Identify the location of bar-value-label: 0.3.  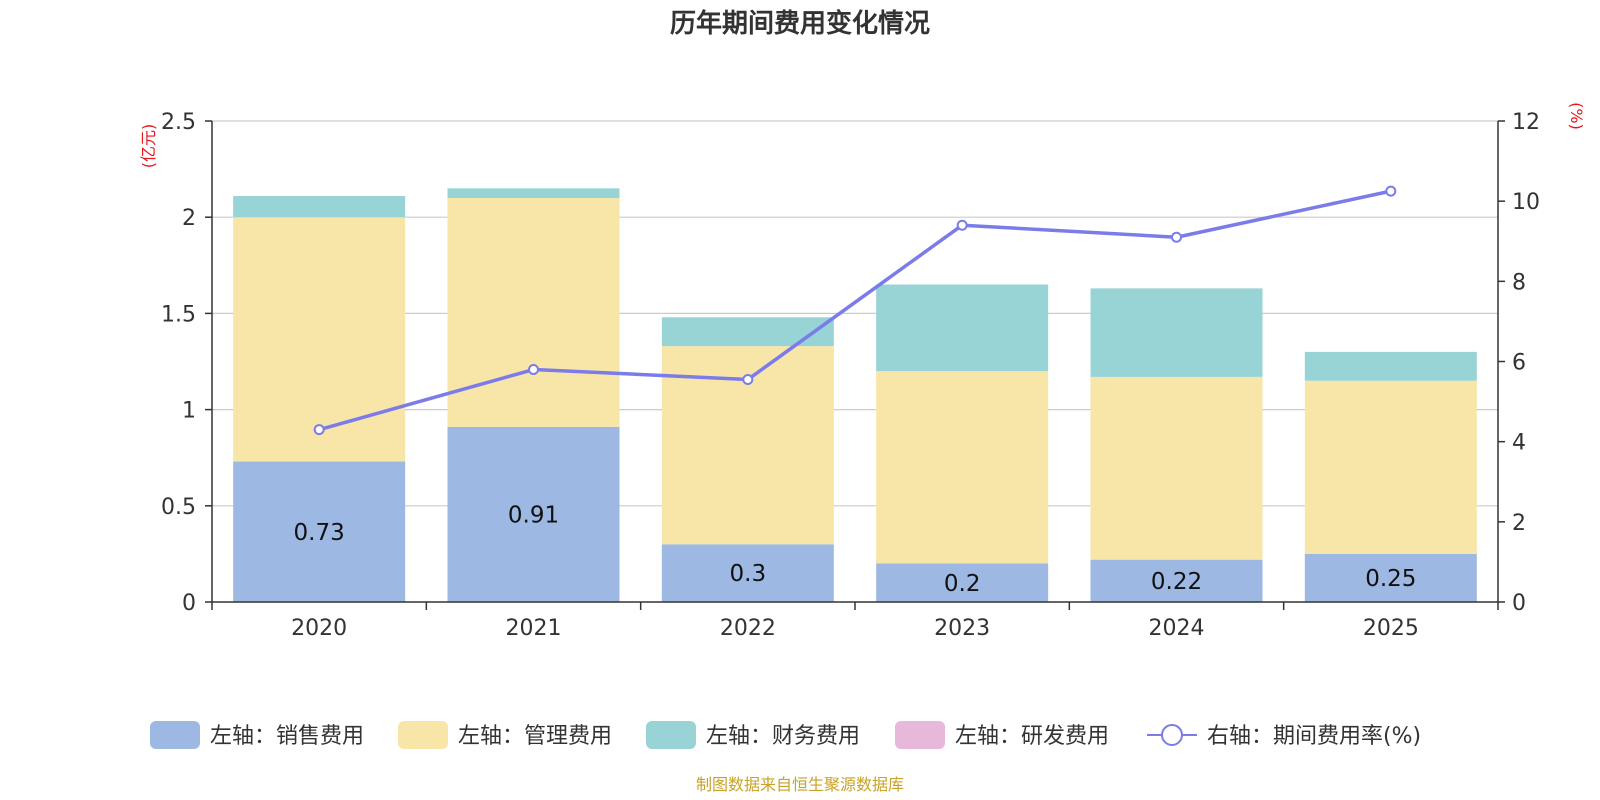
(748, 574).